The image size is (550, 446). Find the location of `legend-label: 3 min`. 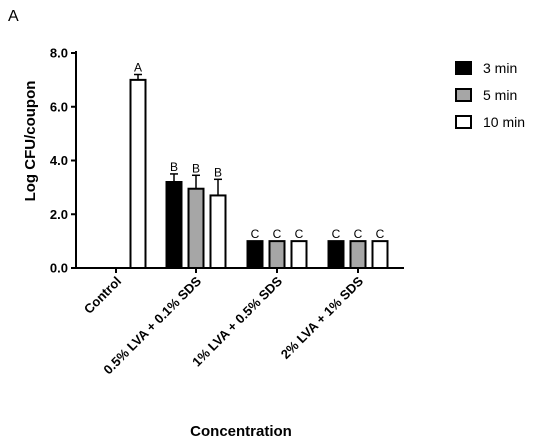

legend-label: 3 min is located at coordinates (500, 68).